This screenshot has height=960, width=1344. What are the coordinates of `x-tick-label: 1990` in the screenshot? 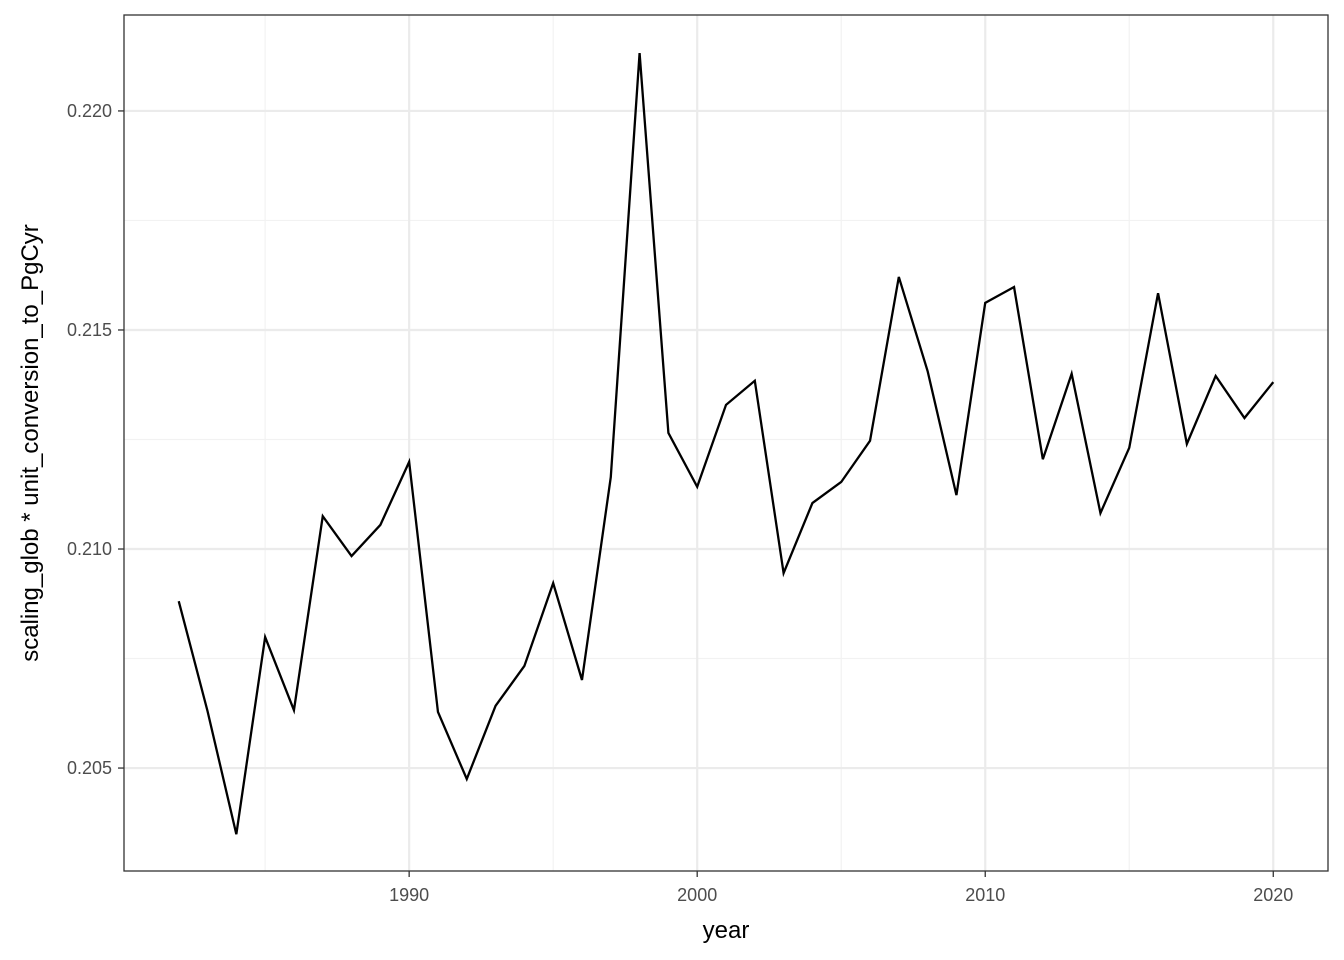 It's located at (409, 895).